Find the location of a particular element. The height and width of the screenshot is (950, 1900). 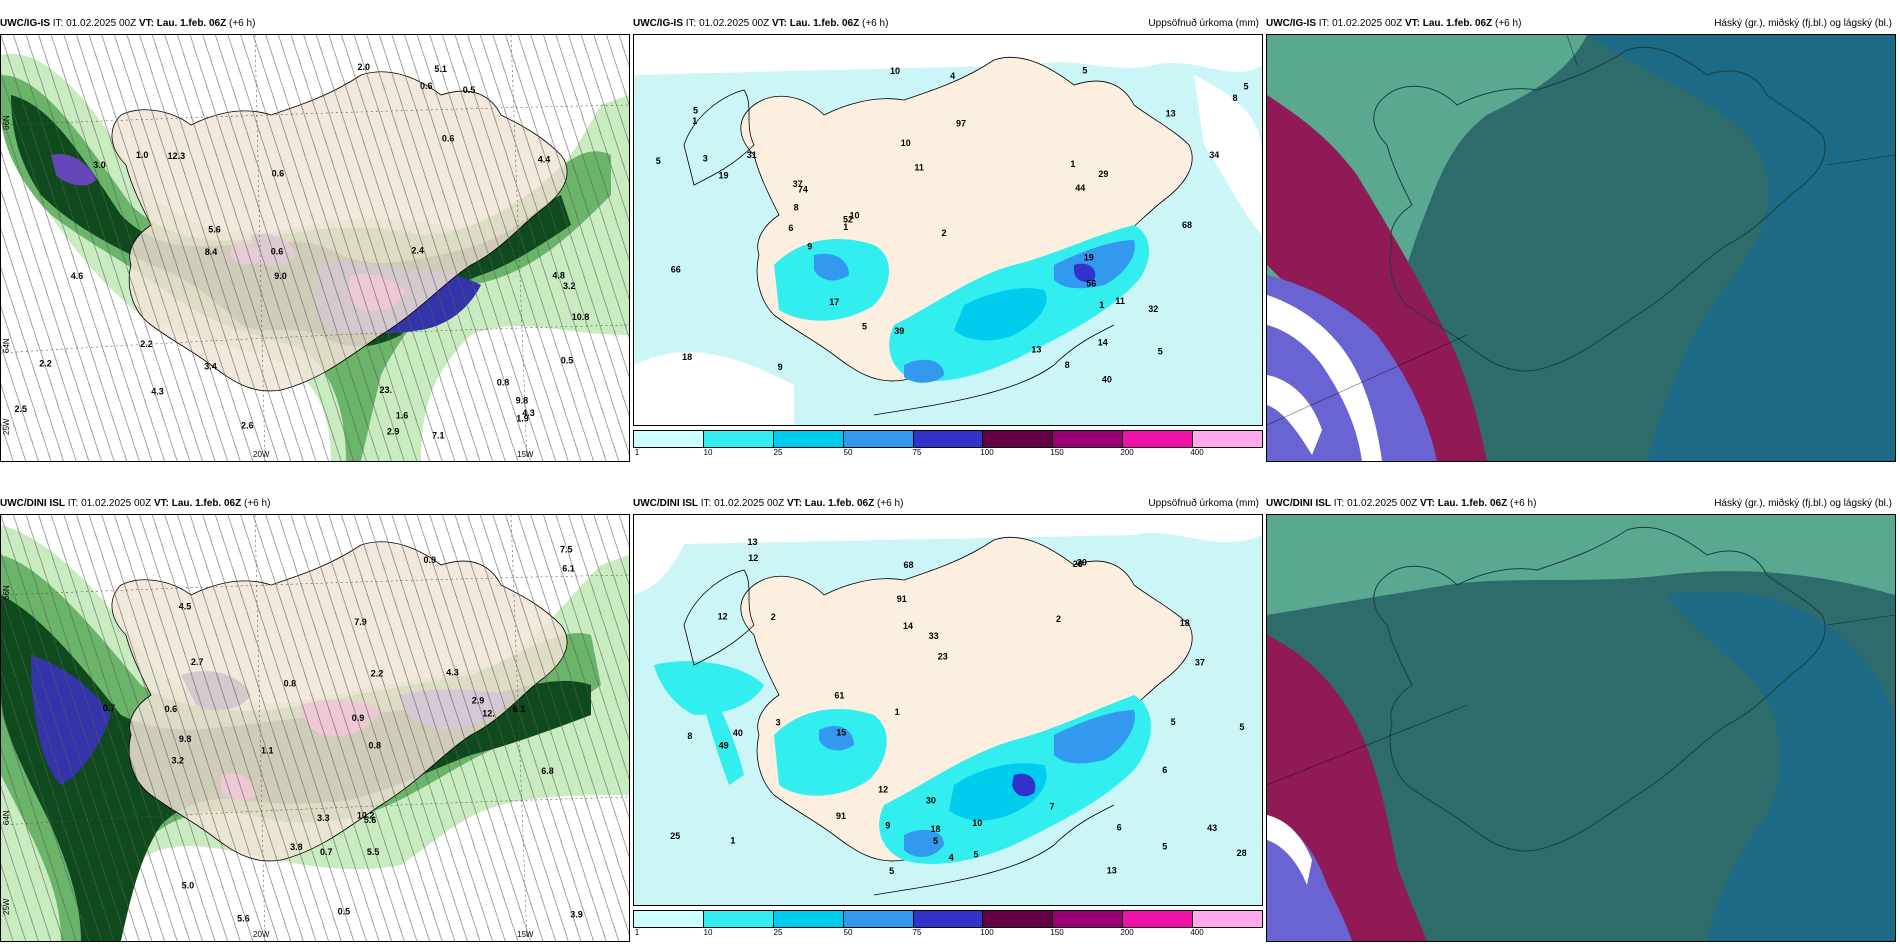

map-value-label: 26 is located at coordinates (1078, 564).